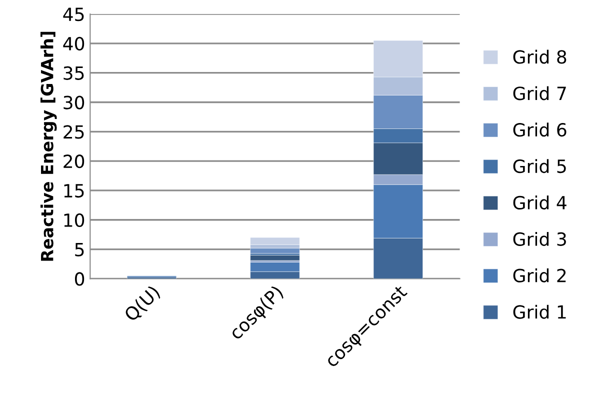 The image size is (601, 401). I want to click on y-tick-label: 5, so click(79, 249).